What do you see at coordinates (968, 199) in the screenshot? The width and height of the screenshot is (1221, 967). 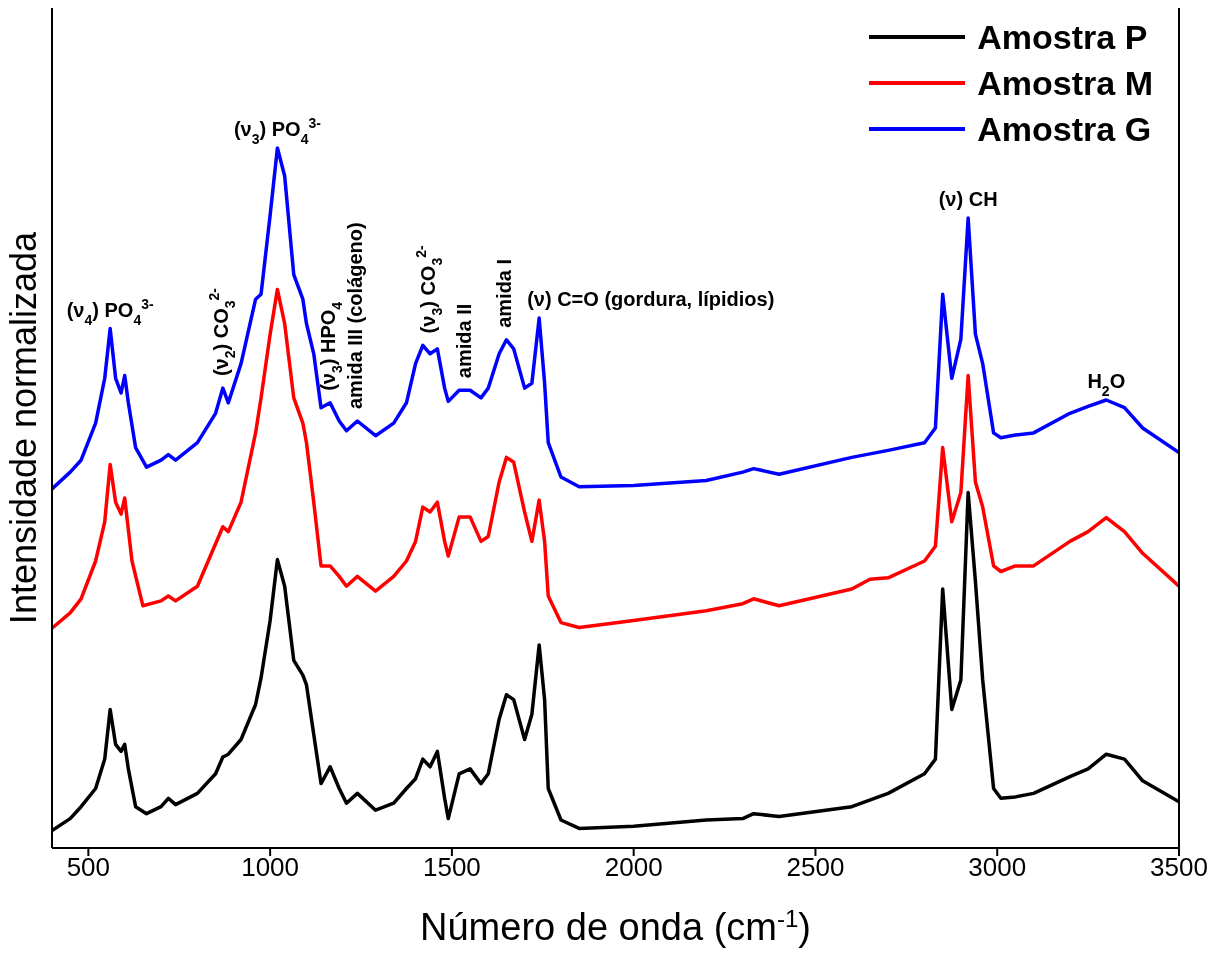 I see `annotation: (ν) CH` at bounding box center [968, 199].